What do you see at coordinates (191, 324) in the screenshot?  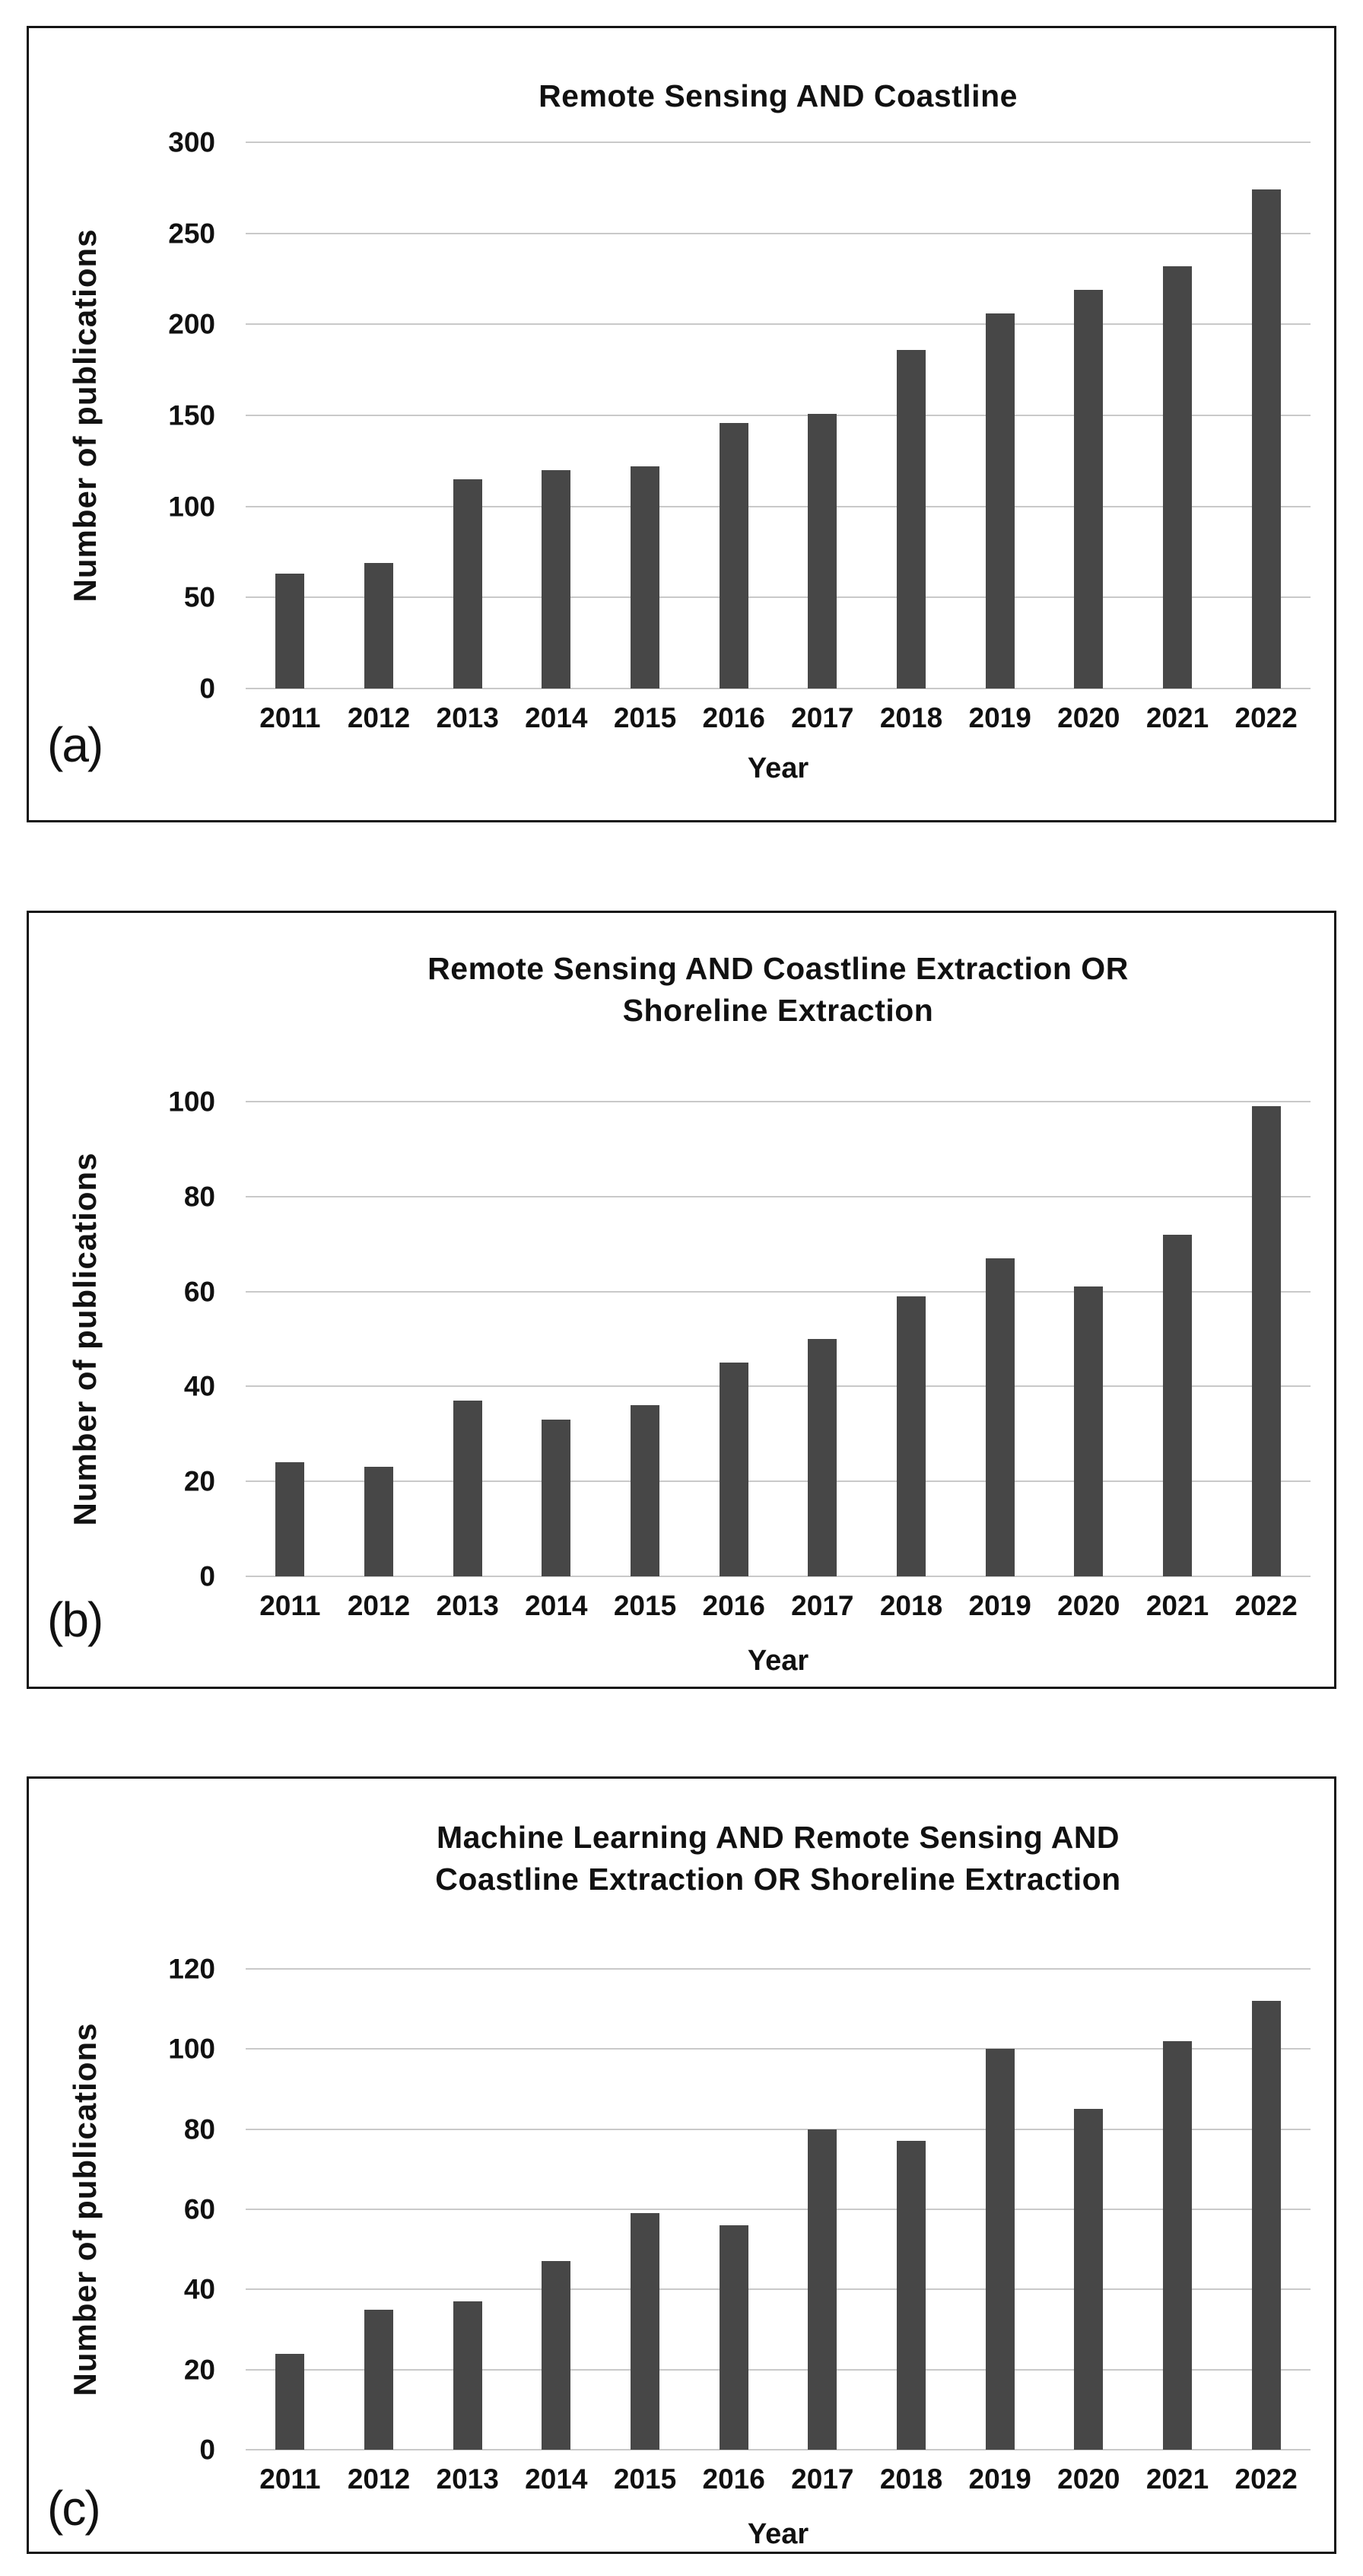 I see `y-tick-label: 200` at bounding box center [191, 324].